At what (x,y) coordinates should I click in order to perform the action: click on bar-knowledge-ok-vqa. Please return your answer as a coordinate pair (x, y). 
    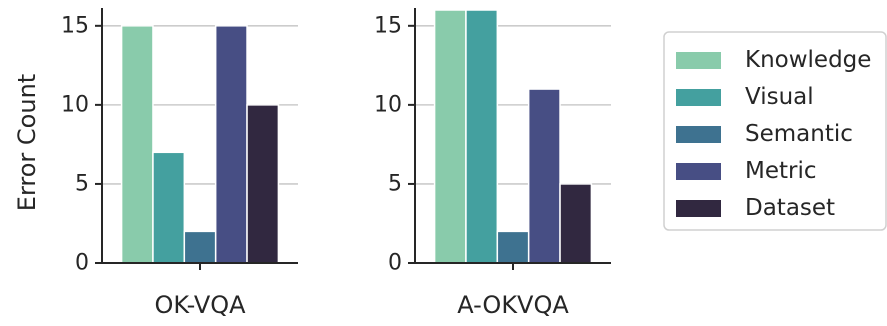
    Looking at the image, I should click on (137, 144).